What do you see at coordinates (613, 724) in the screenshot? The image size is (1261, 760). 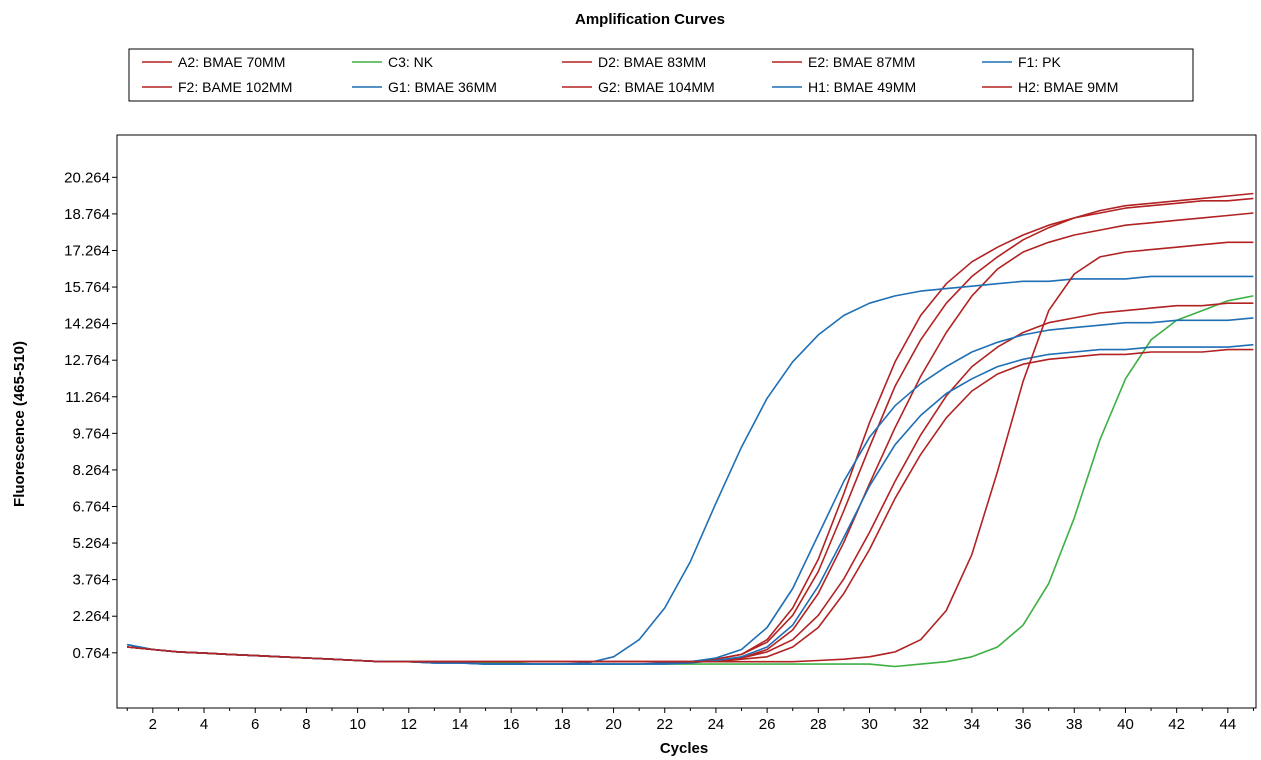 I see `x-tick-label: 20` at bounding box center [613, 724].